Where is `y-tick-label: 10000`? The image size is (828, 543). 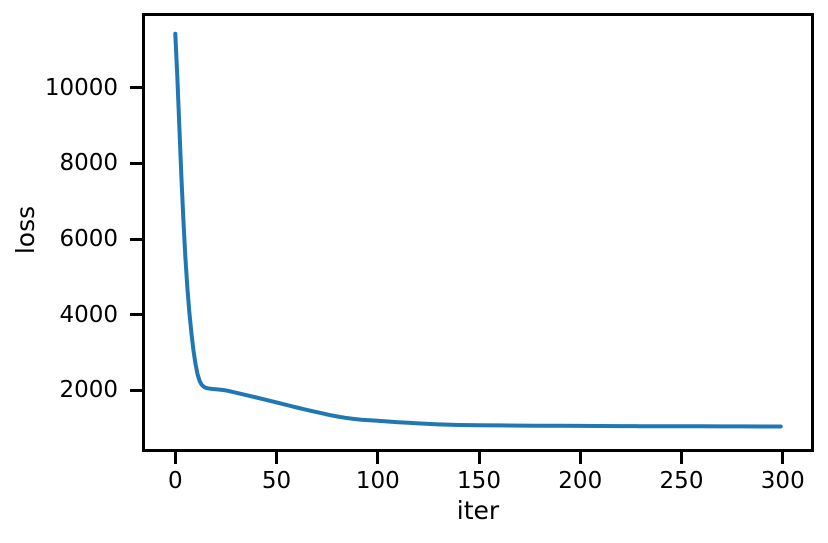 y-tick-label: 10000 is located at coordinates (81, 87).